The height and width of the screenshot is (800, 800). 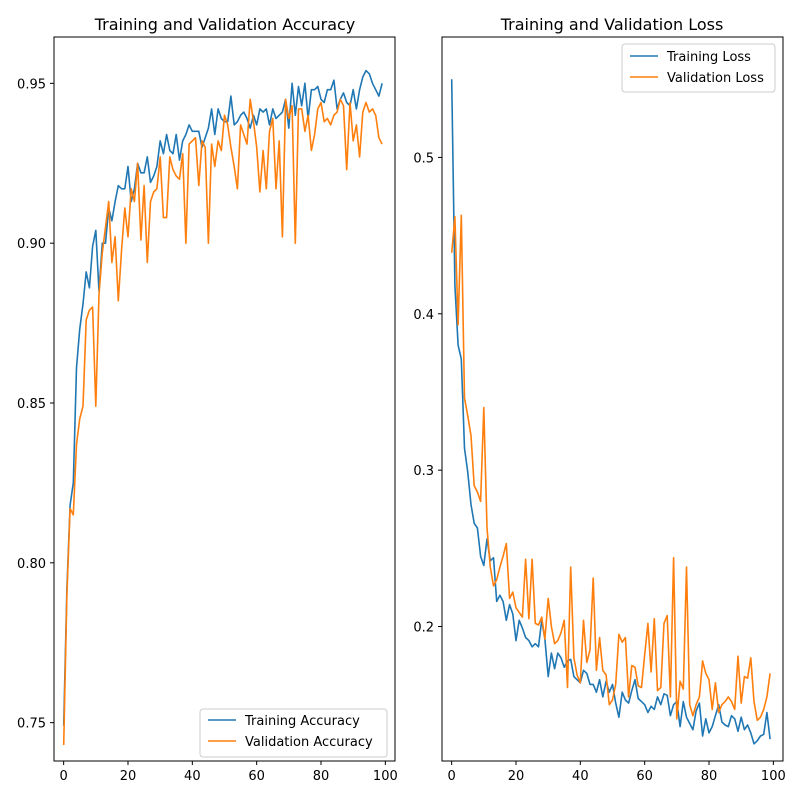 I want to click on loss-x-tick-label: 0, so click(x=452, y=776).